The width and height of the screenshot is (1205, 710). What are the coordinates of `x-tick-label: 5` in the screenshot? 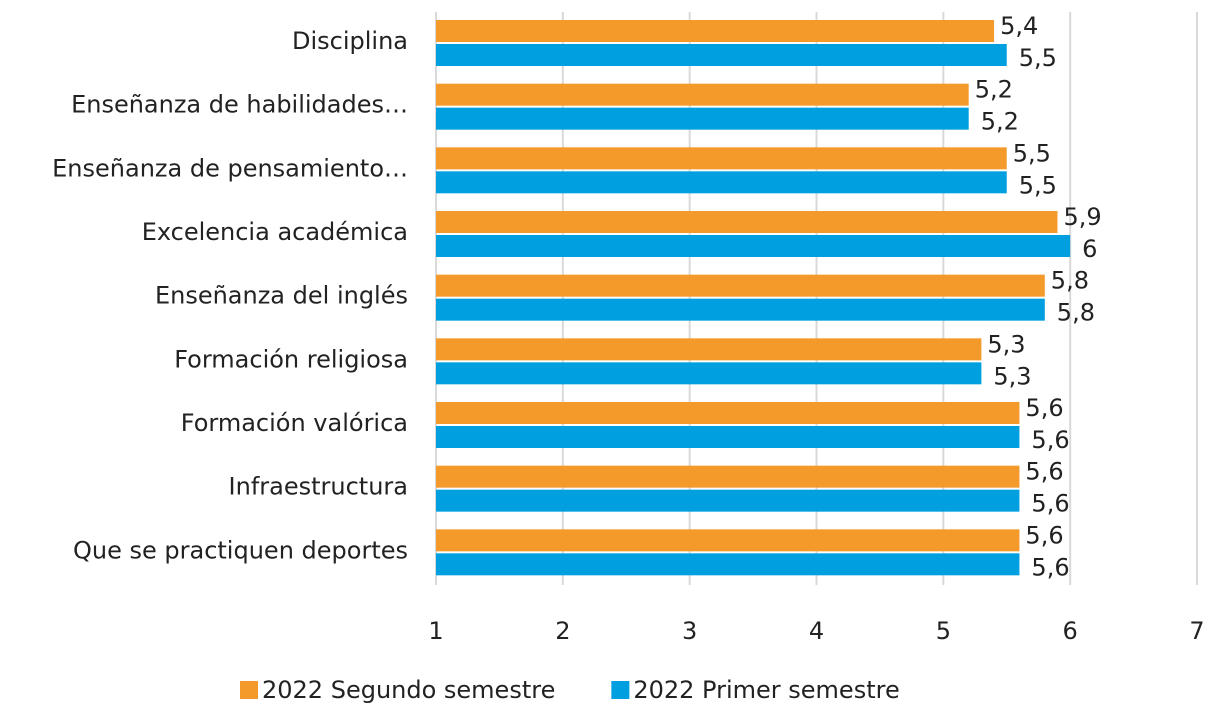 It's located at (943, 631).